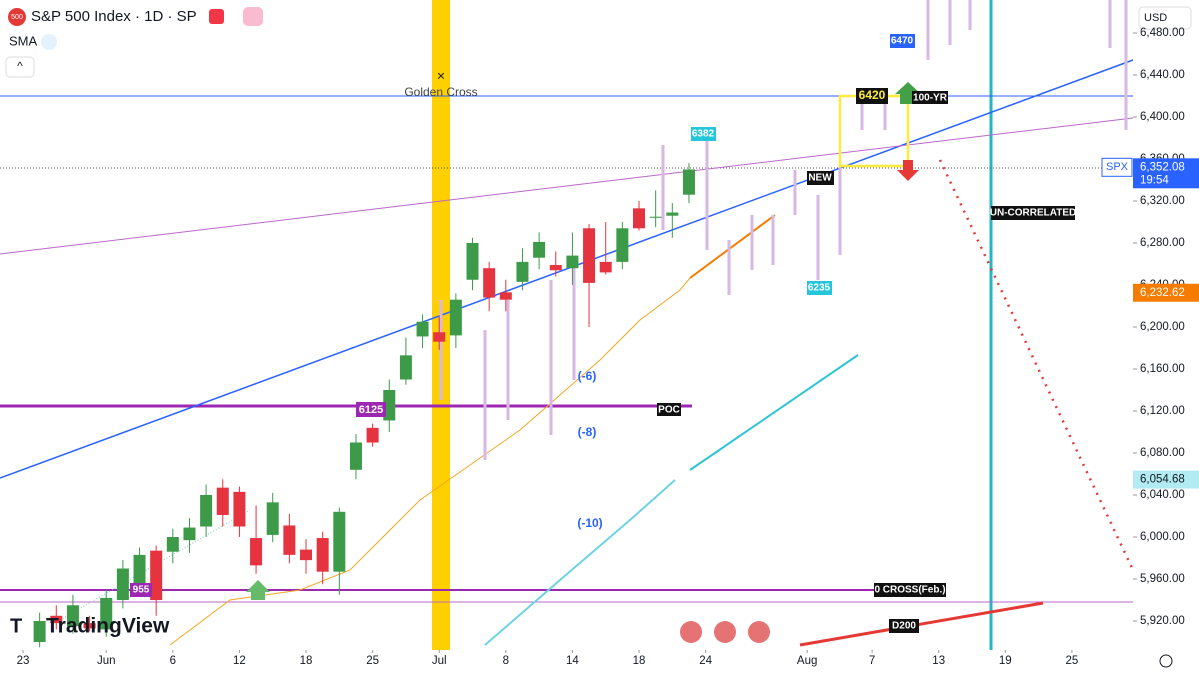 The height and width of the screenshot is (676, 1199). What do you see at coordinates (16, 626) in the screenshot?
I see `branding-logo: T` at bounding box center [16, 626].